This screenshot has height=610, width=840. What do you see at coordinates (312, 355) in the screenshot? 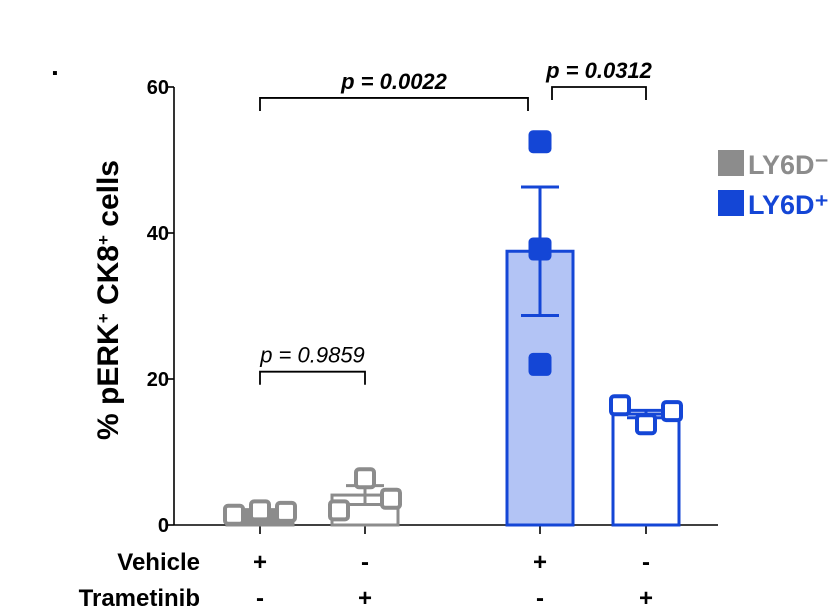
I see `p-value-label: p = 0.9859` at bounding box center [312, 355].